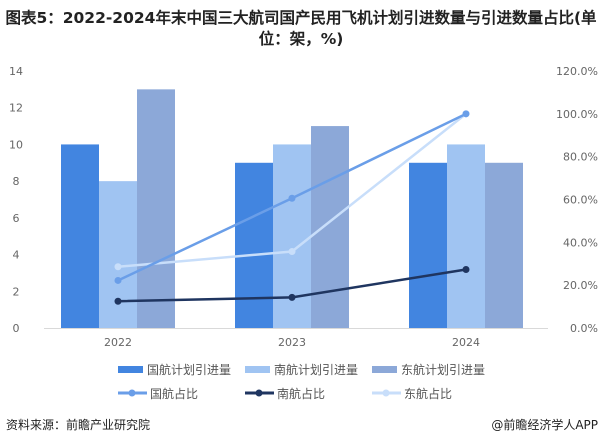  Describe the element at coordinates (16, 291) in the screenshot. I see `left-axis-tick: 2` at that location.